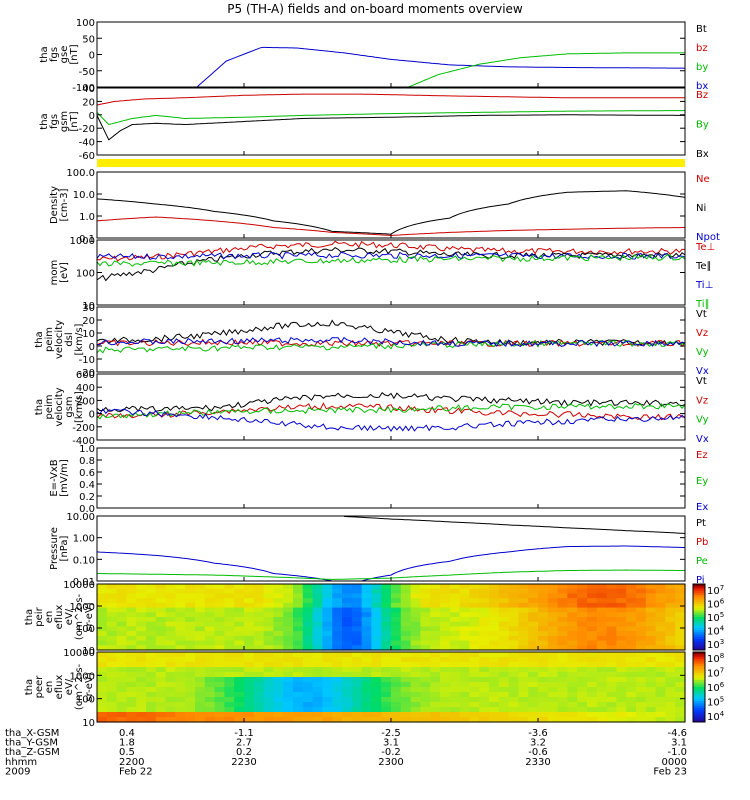 This screenshot has width=750, height=800. I want to click on y-tick-label: -400, so click(83, 441).